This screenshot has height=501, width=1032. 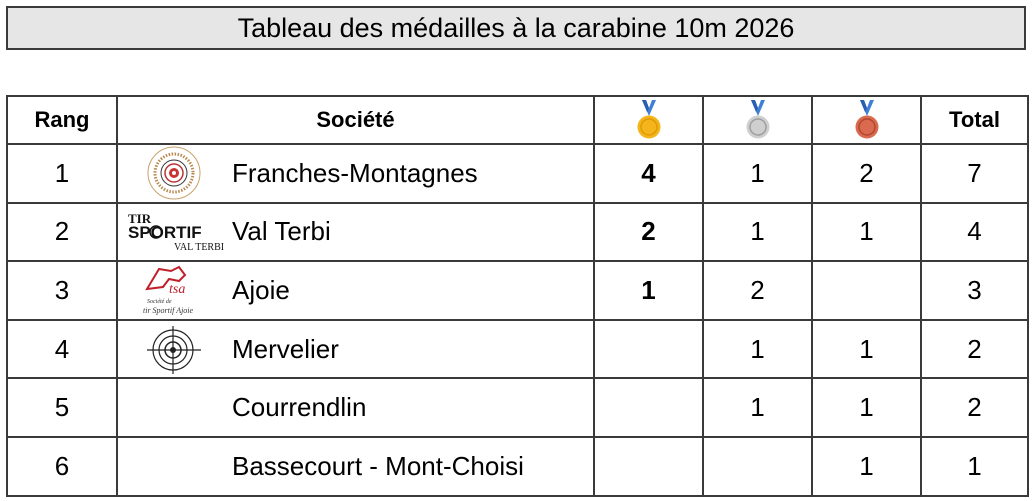 I want to click on total-count: 7, so click(x=974, y=173).